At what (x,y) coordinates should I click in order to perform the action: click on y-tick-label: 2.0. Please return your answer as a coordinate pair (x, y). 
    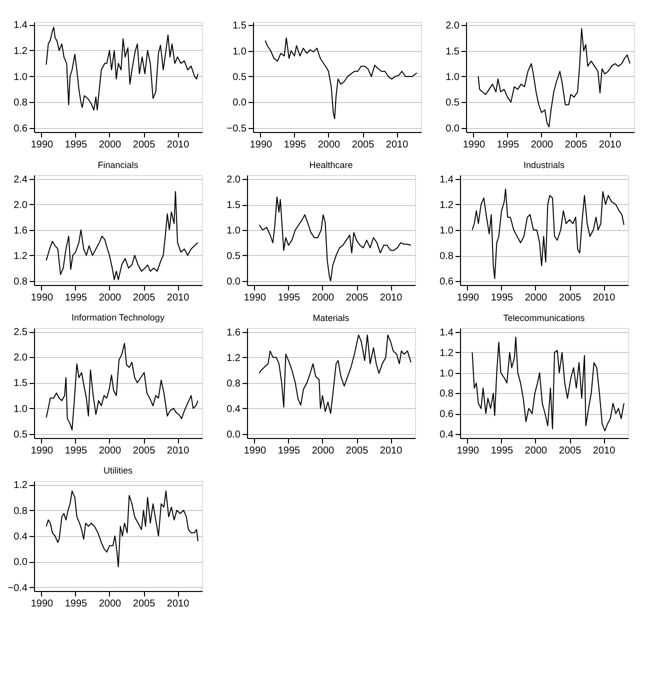
    Looking at the image, I should click on (453, 26).